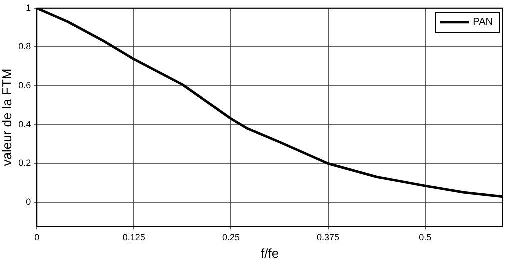 The width and height of the screenshot is (505, 262). Describe the element at coordinates (25, 85) in the screenshot. I see `y-tick-label: 0.6` at that location.